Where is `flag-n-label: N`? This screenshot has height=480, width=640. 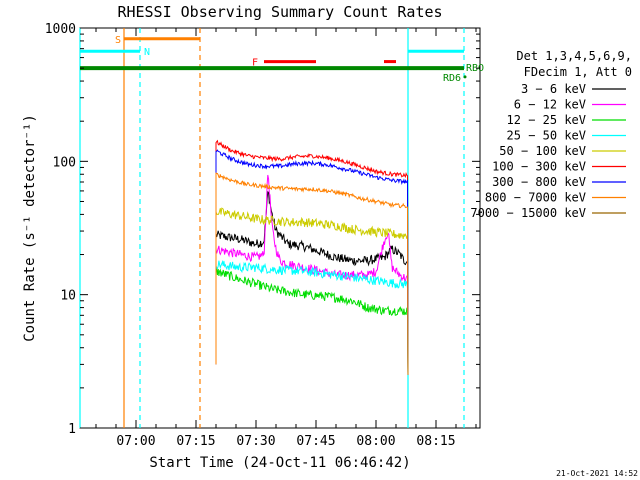
flag-n-label: N is located at coordinates (147, 52).